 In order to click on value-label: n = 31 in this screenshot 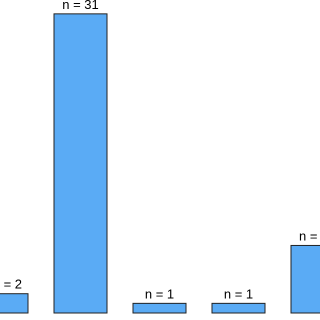, I will do `click(80, 6)`.